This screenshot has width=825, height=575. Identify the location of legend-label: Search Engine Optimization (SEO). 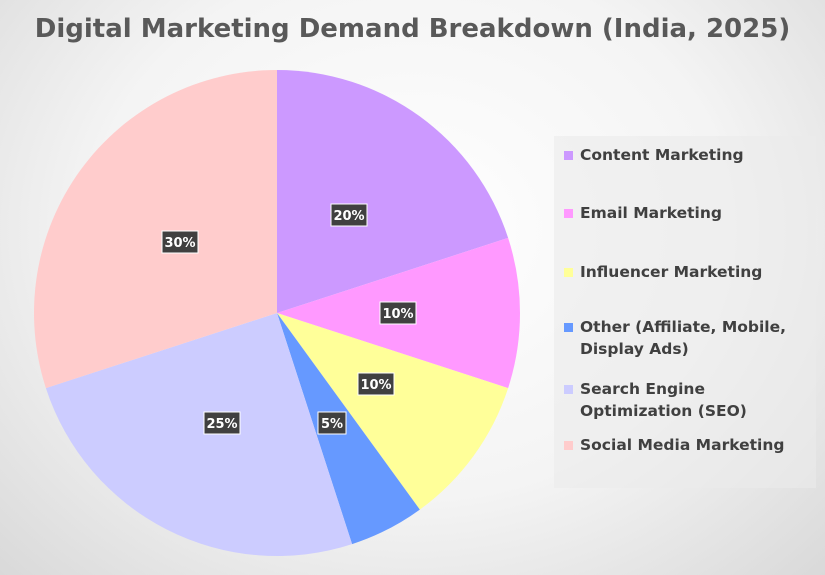
(663, 400).